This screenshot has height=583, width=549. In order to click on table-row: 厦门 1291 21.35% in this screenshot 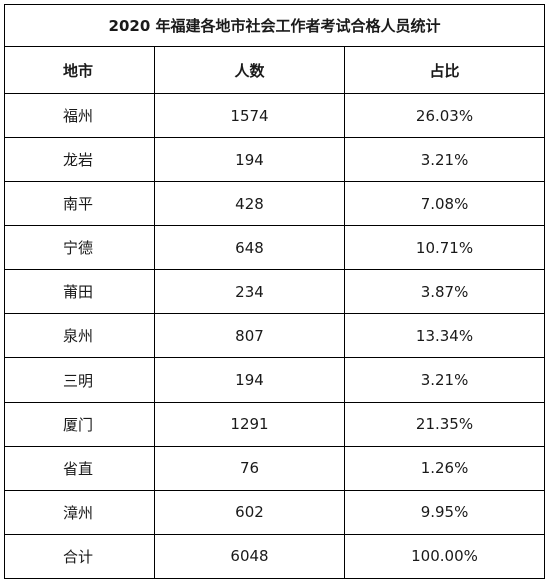, I will do `click(275, 424)`.